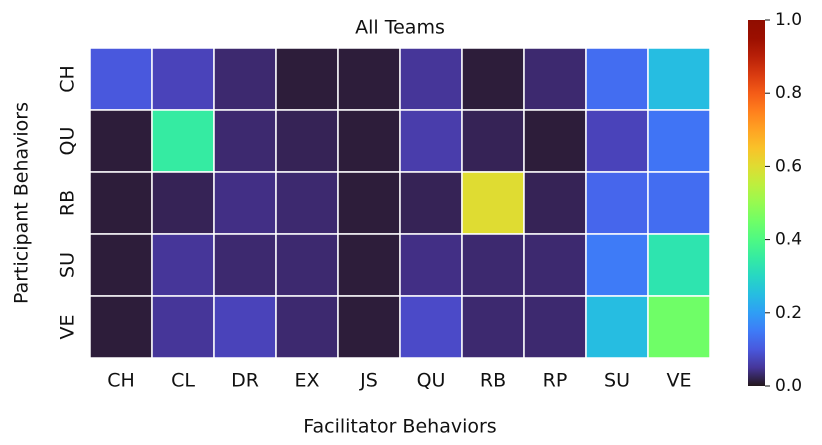 This screenshot has height=445, width=822. Describe the element at coordinates (617, 381) in the screenshot. I see `x-tick-label: SU` at that location.